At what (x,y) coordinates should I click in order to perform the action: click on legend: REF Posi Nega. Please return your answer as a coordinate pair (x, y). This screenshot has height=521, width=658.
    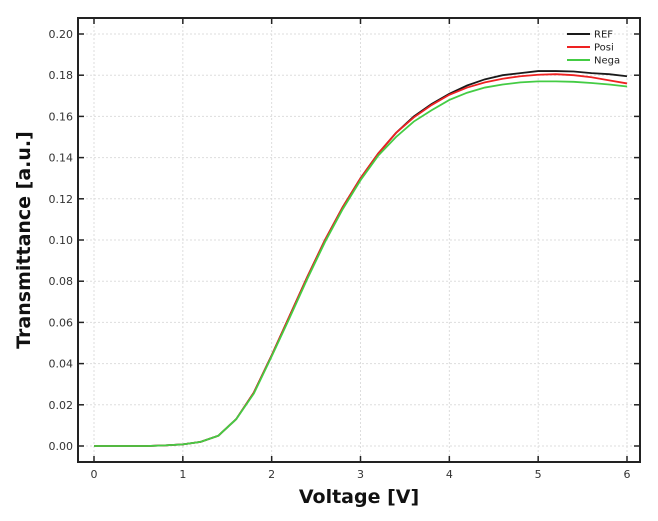
    Looking at the image, I should click on (593, 48).